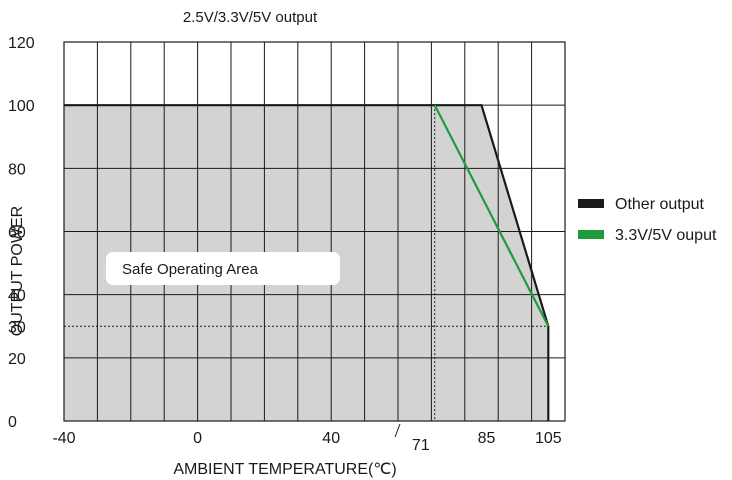 The image size is (732, 480). Describe the element at coordinates (591, 203) in the screenshot. I see `legend-swatch-other-output` at that location.